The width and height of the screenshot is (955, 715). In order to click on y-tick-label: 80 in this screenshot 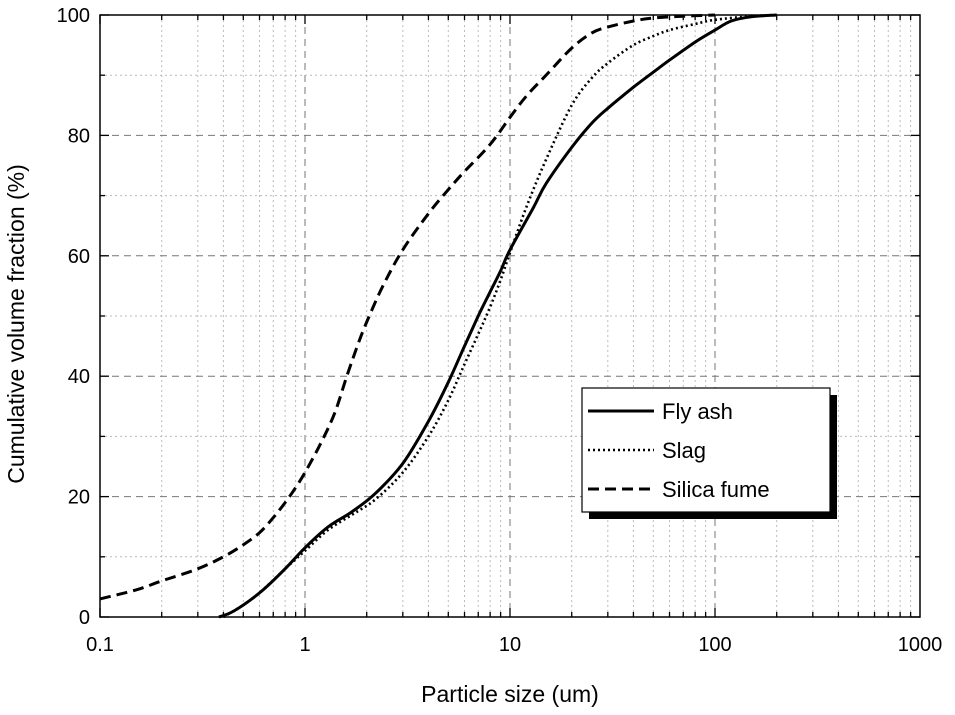, I will do `click(79, 136)`.